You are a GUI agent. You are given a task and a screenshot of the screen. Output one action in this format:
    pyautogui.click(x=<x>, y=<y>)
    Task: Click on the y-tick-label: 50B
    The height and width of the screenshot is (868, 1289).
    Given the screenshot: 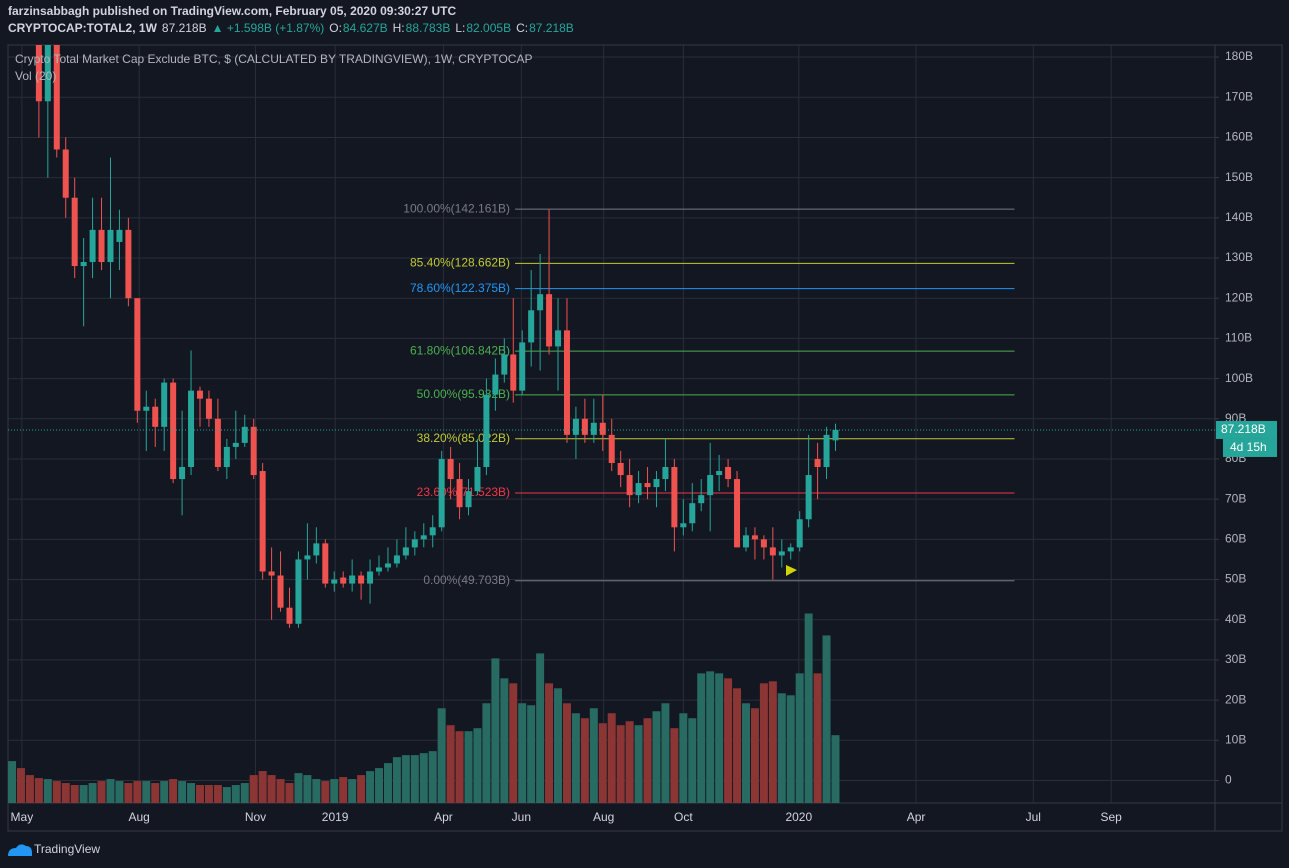 What is the action you would take?
    pyautogui.click(x=1235, y=579)
    